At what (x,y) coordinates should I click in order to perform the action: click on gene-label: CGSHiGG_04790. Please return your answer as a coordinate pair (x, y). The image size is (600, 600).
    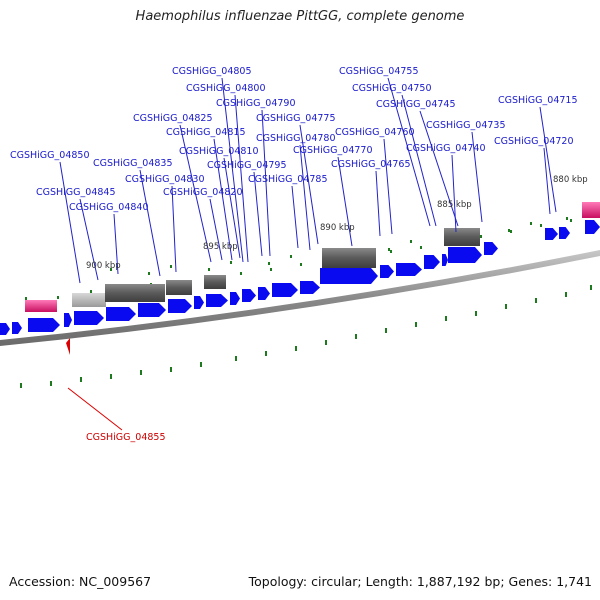
    Looking at the image, I should click on (256, 103).